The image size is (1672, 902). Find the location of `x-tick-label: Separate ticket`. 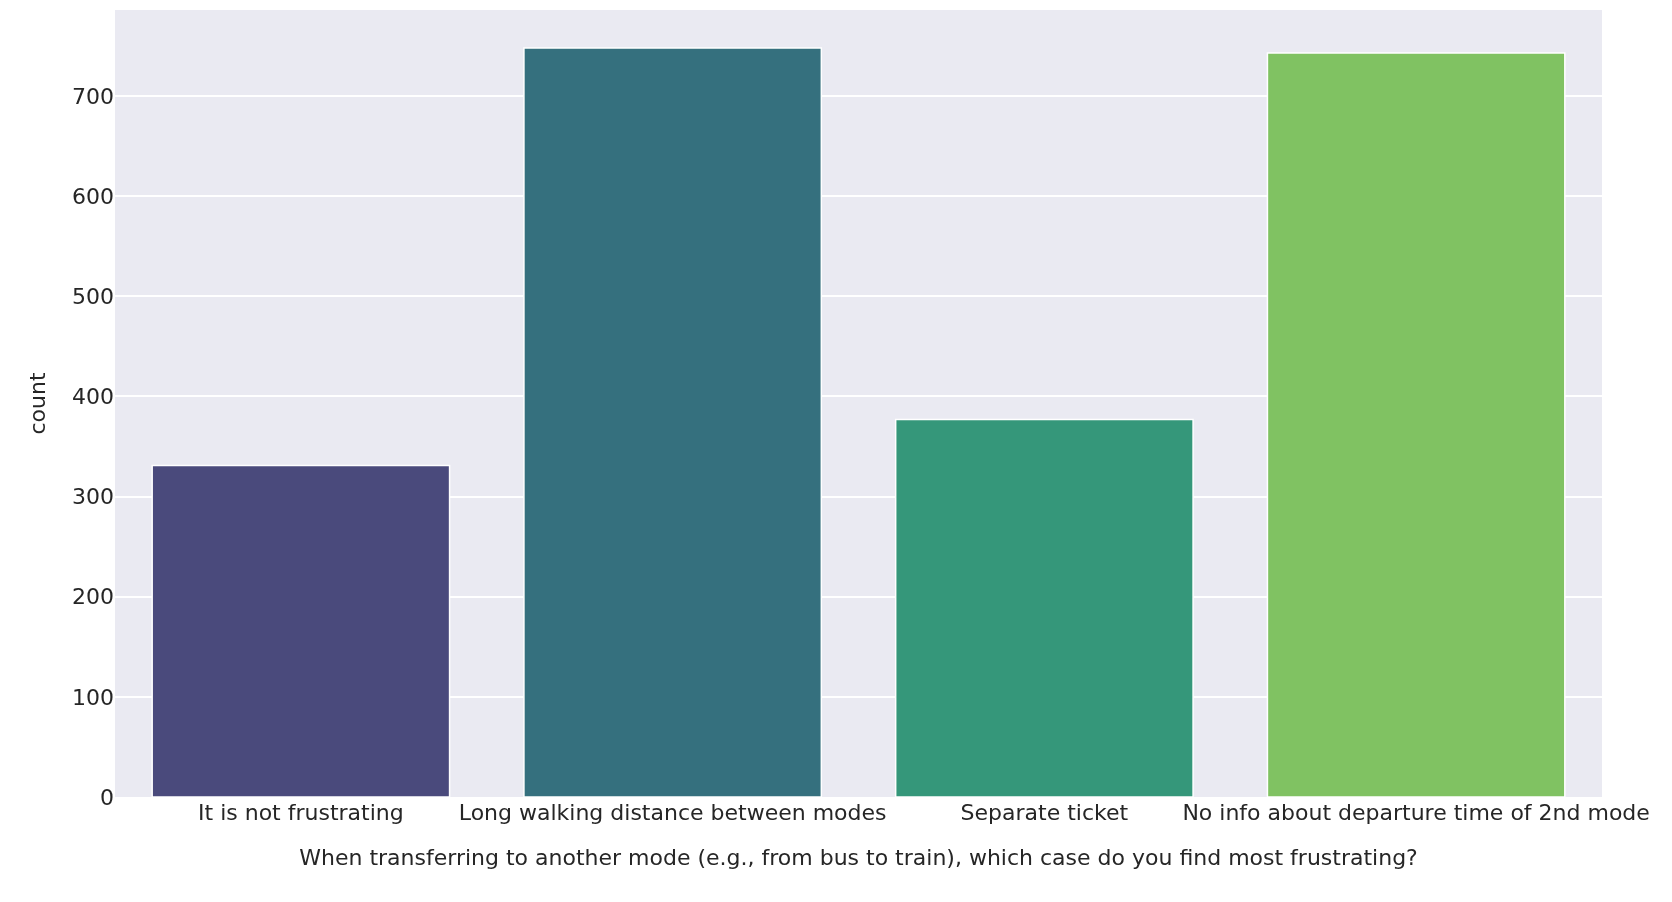

x-tick-label: Separate ticket is located at coordinates (1044, 812).